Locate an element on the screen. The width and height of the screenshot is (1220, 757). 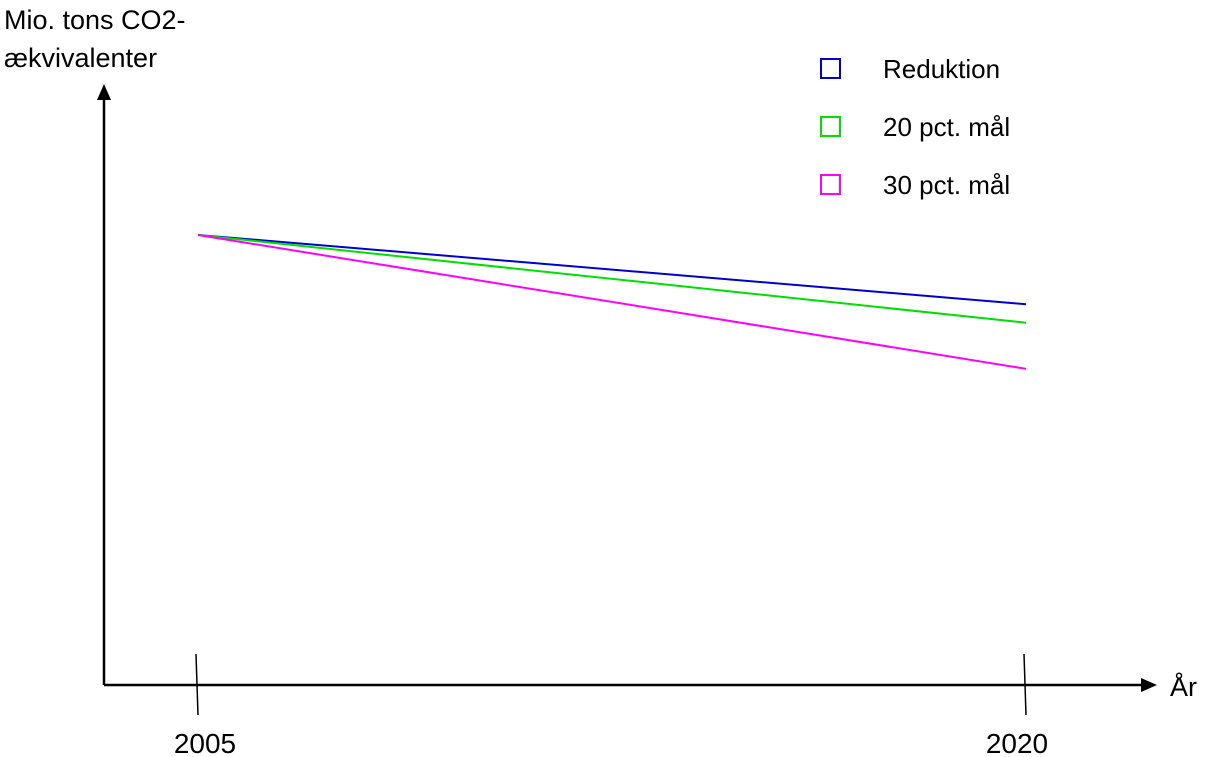
legend-label-1: Reduktion is located at coordinates (941, 69).